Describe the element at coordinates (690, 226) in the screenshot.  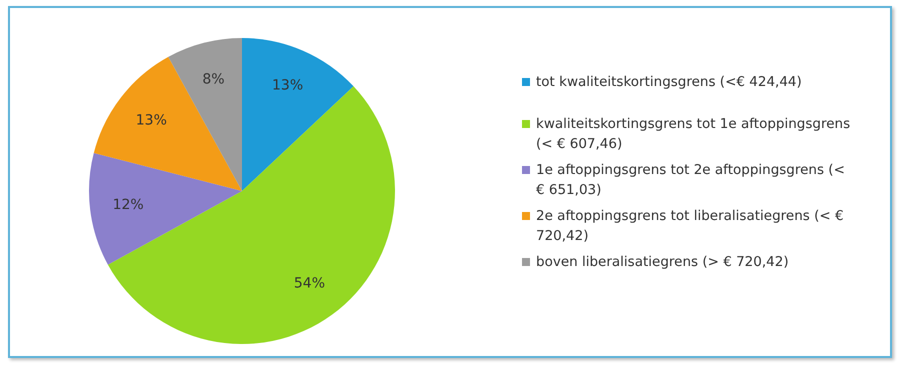
I see `legend-label: 2e aftoppingsgrens tot liberalisatiegrens (< € 720,42)` at that location.